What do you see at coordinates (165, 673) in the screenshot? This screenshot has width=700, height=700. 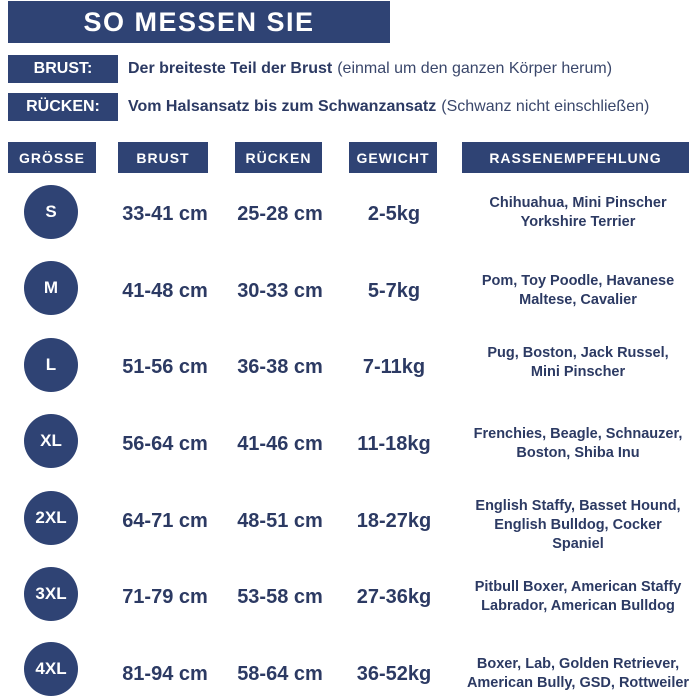 I see `chest-value: 81-94 cm` at bounding box center [165, 673].